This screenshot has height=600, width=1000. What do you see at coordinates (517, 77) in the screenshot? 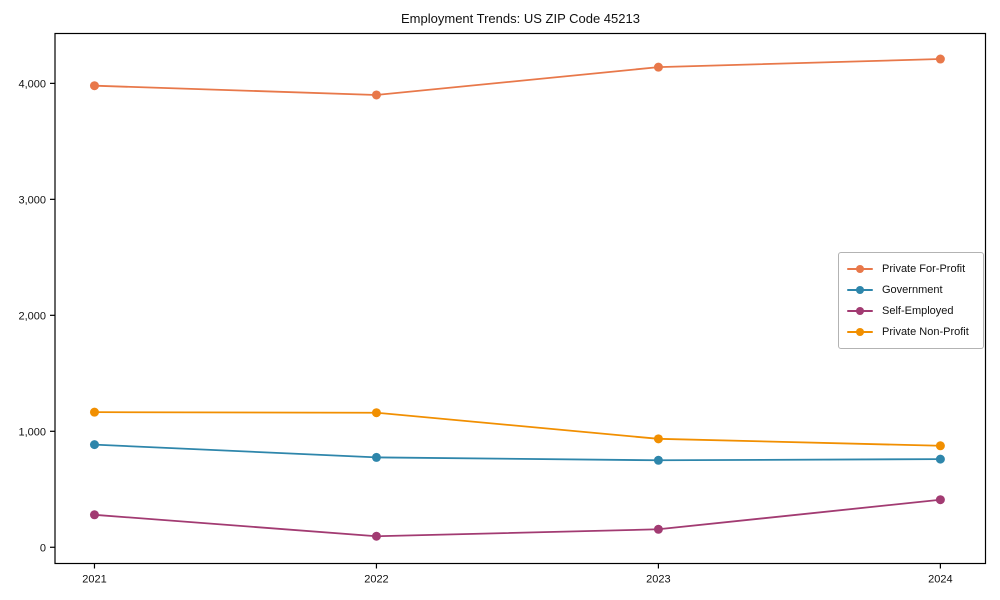
I see `series-line-private-for-profit` at bounding box center [517, 77].